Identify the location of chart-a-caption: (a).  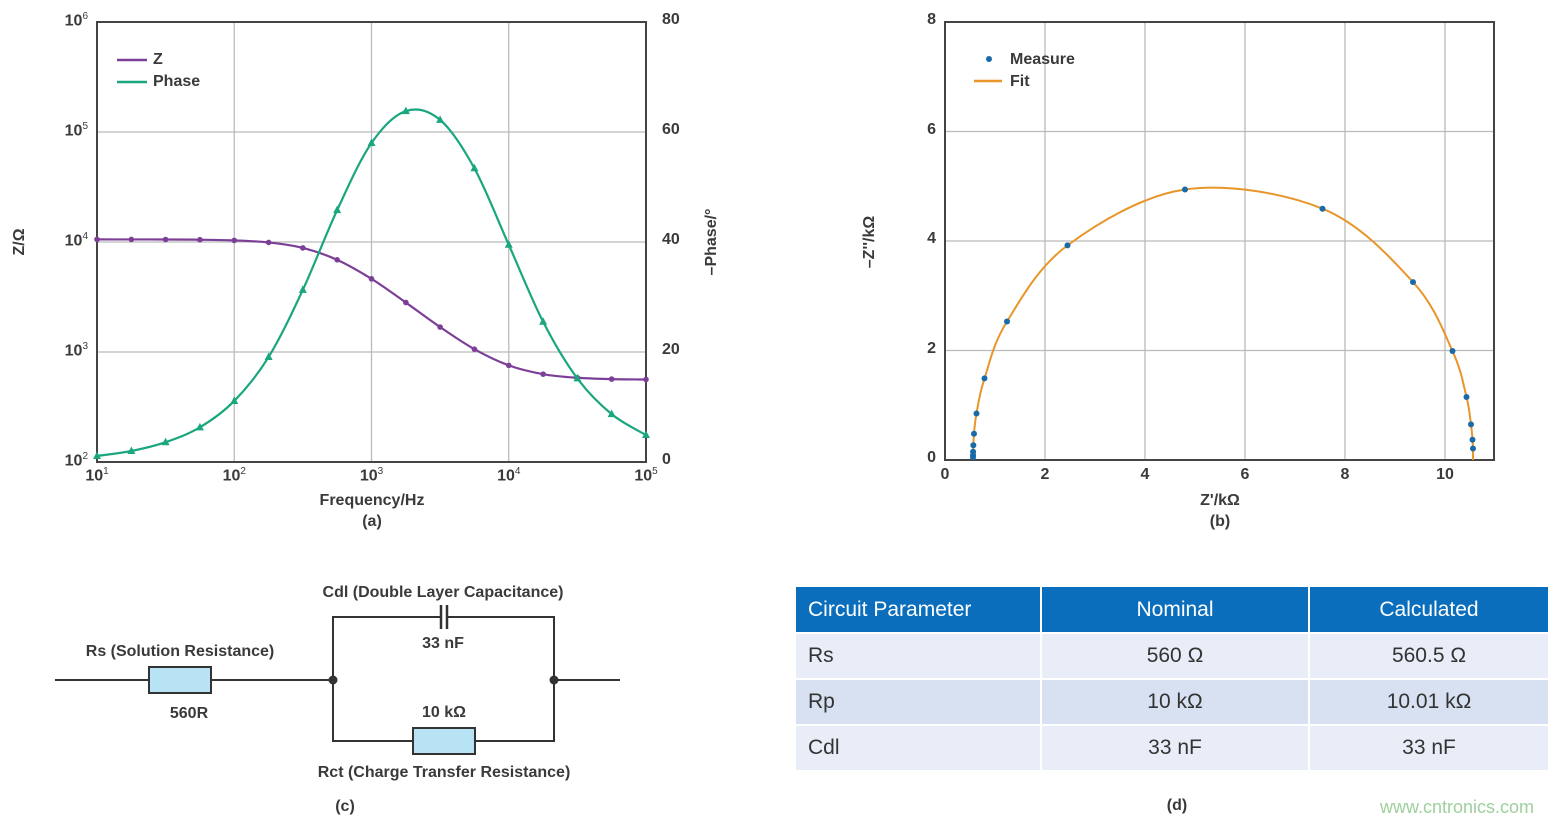
(372, 521).